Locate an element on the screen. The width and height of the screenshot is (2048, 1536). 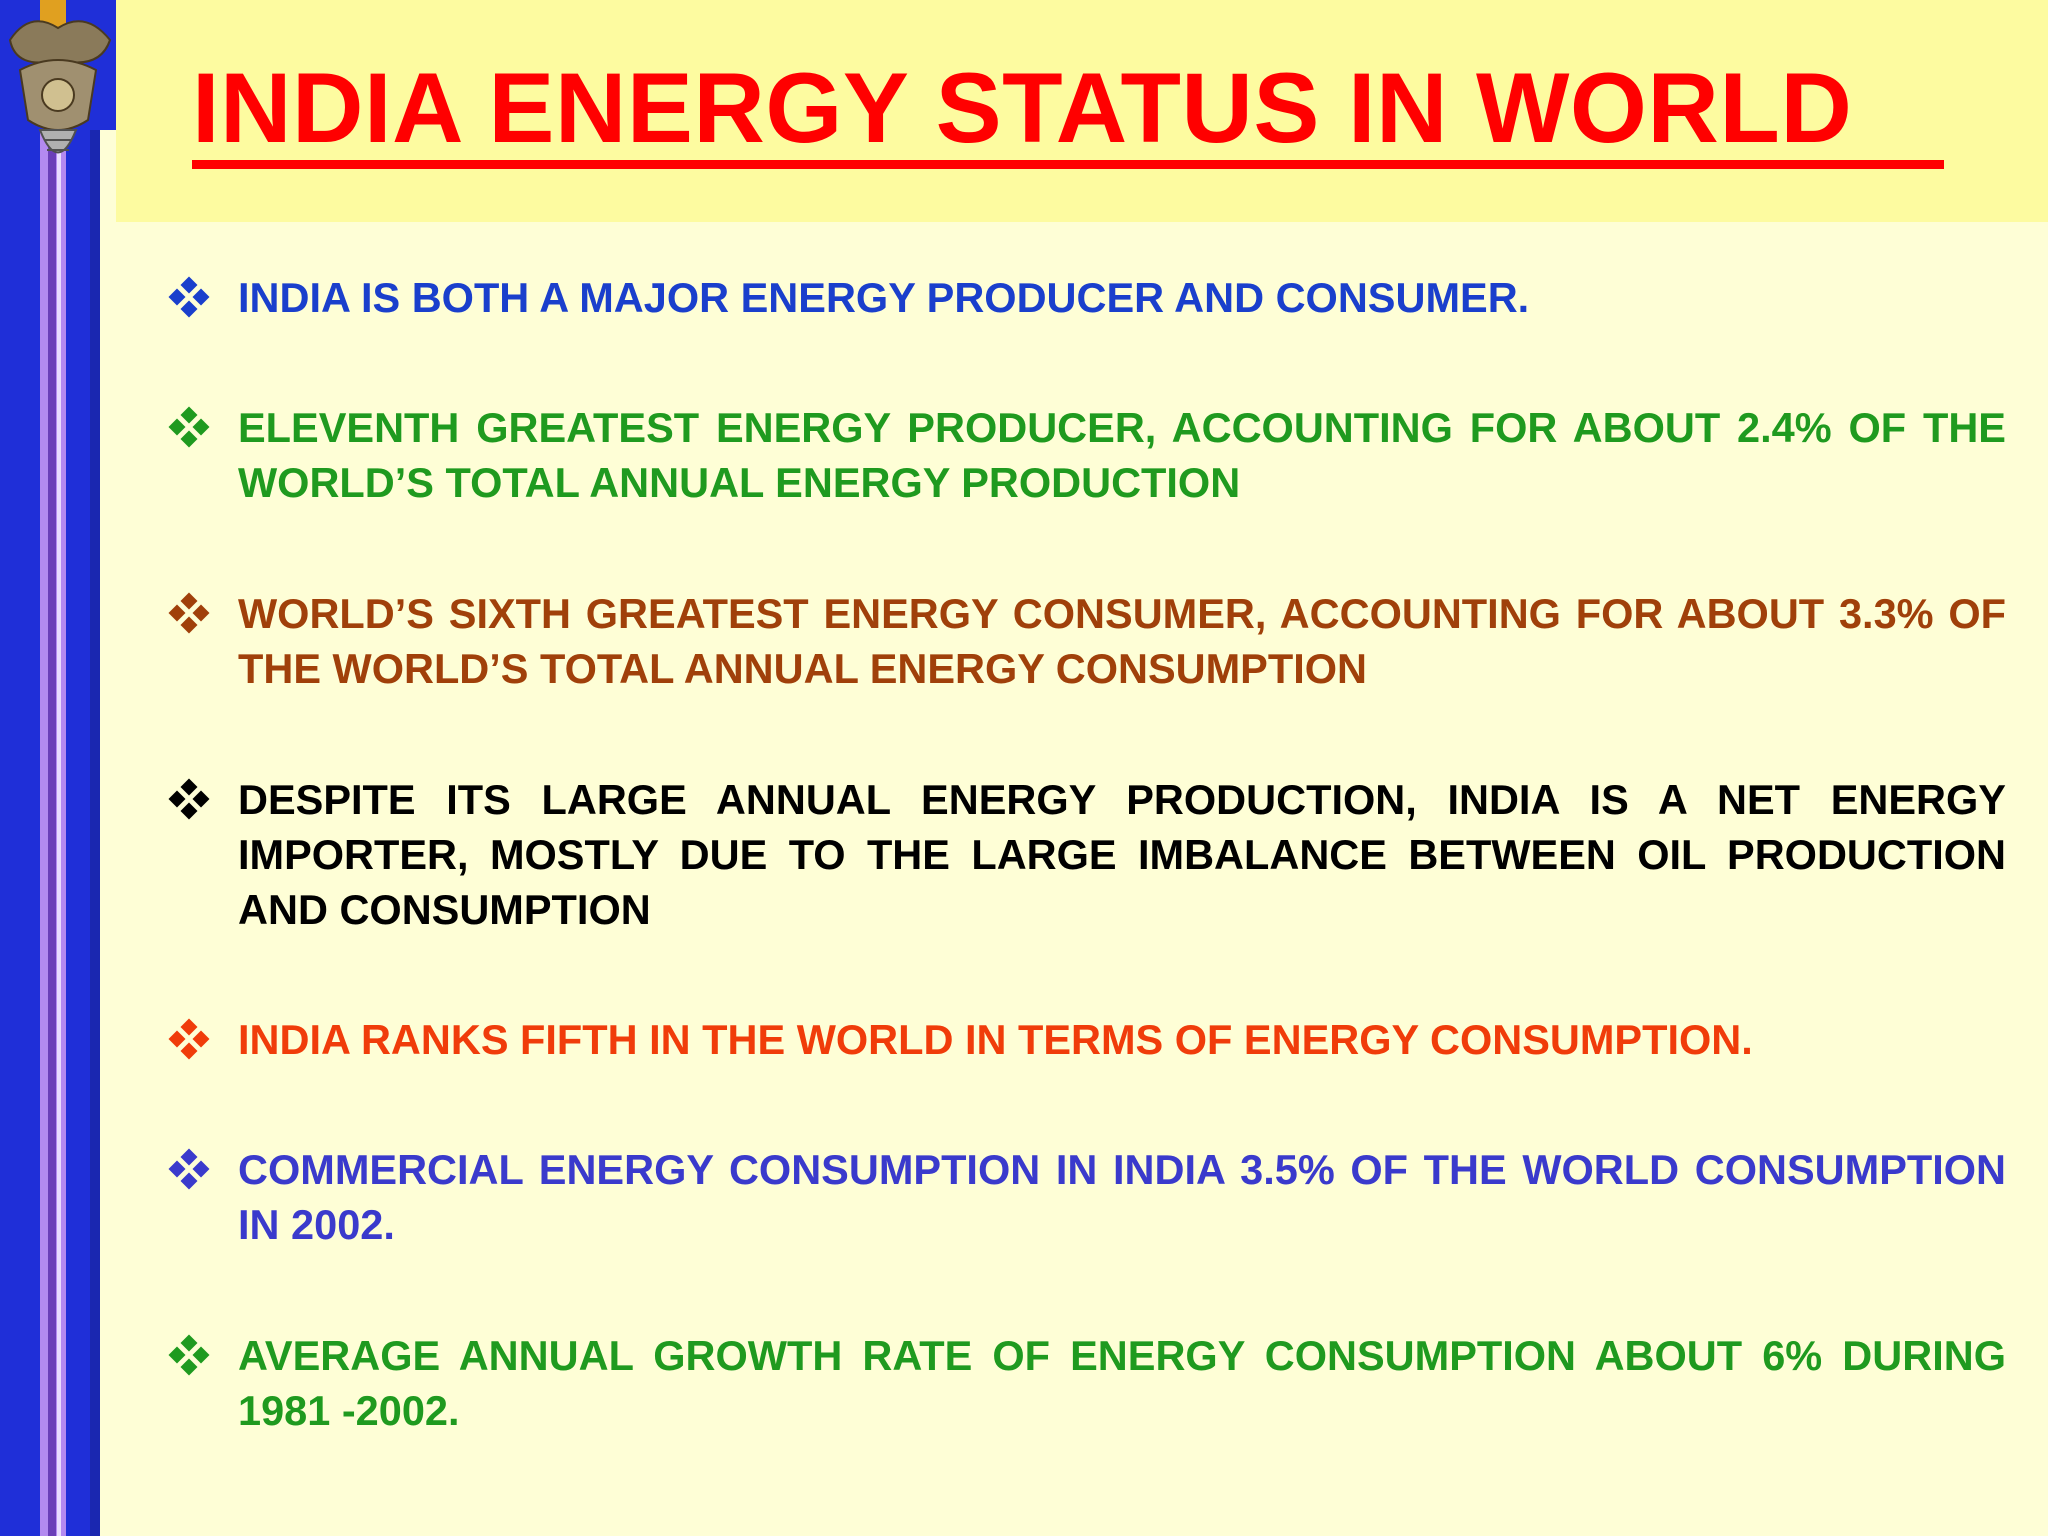
slide-header: INDIA ENERGY STATUS IN WORLD is located at coordinates (1082, 111).